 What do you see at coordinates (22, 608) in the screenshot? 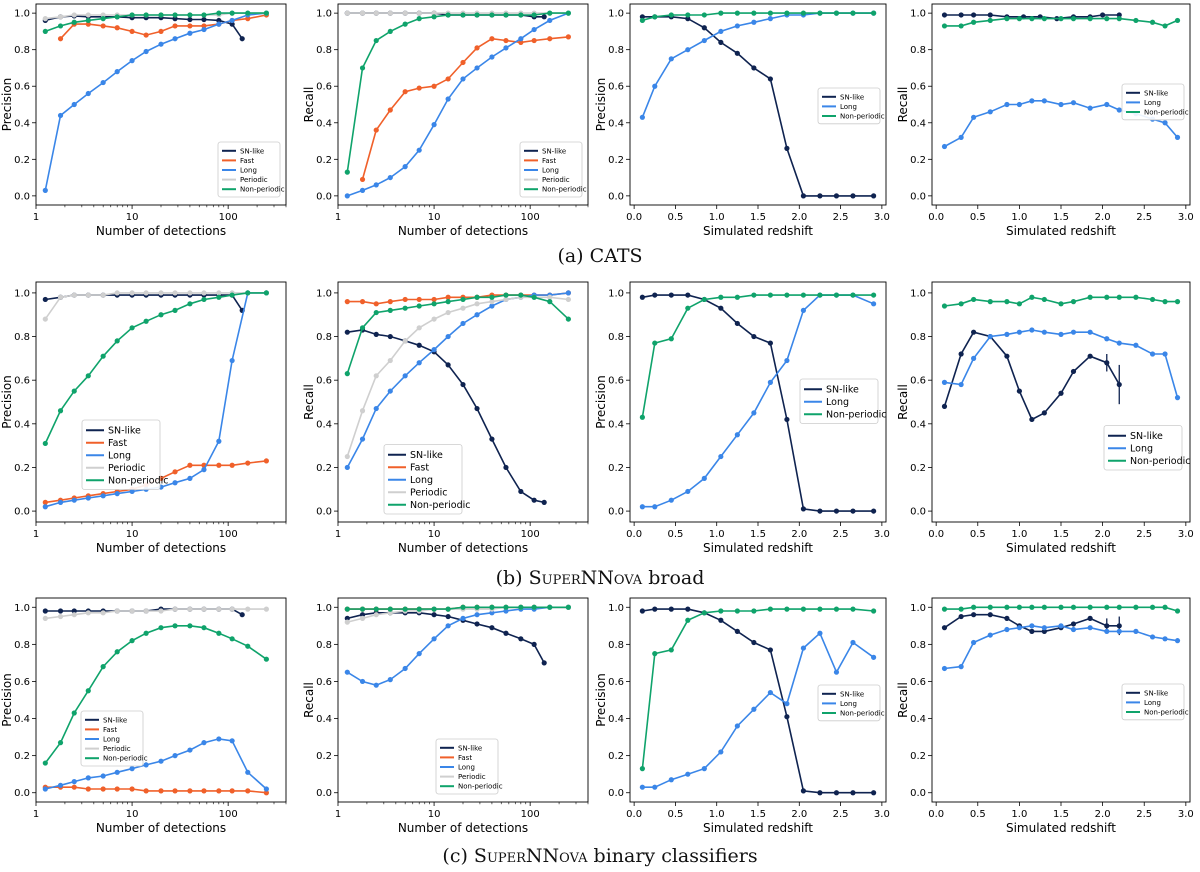
I see `y-tick-label: 1.0` at bounding box center [22, 608].